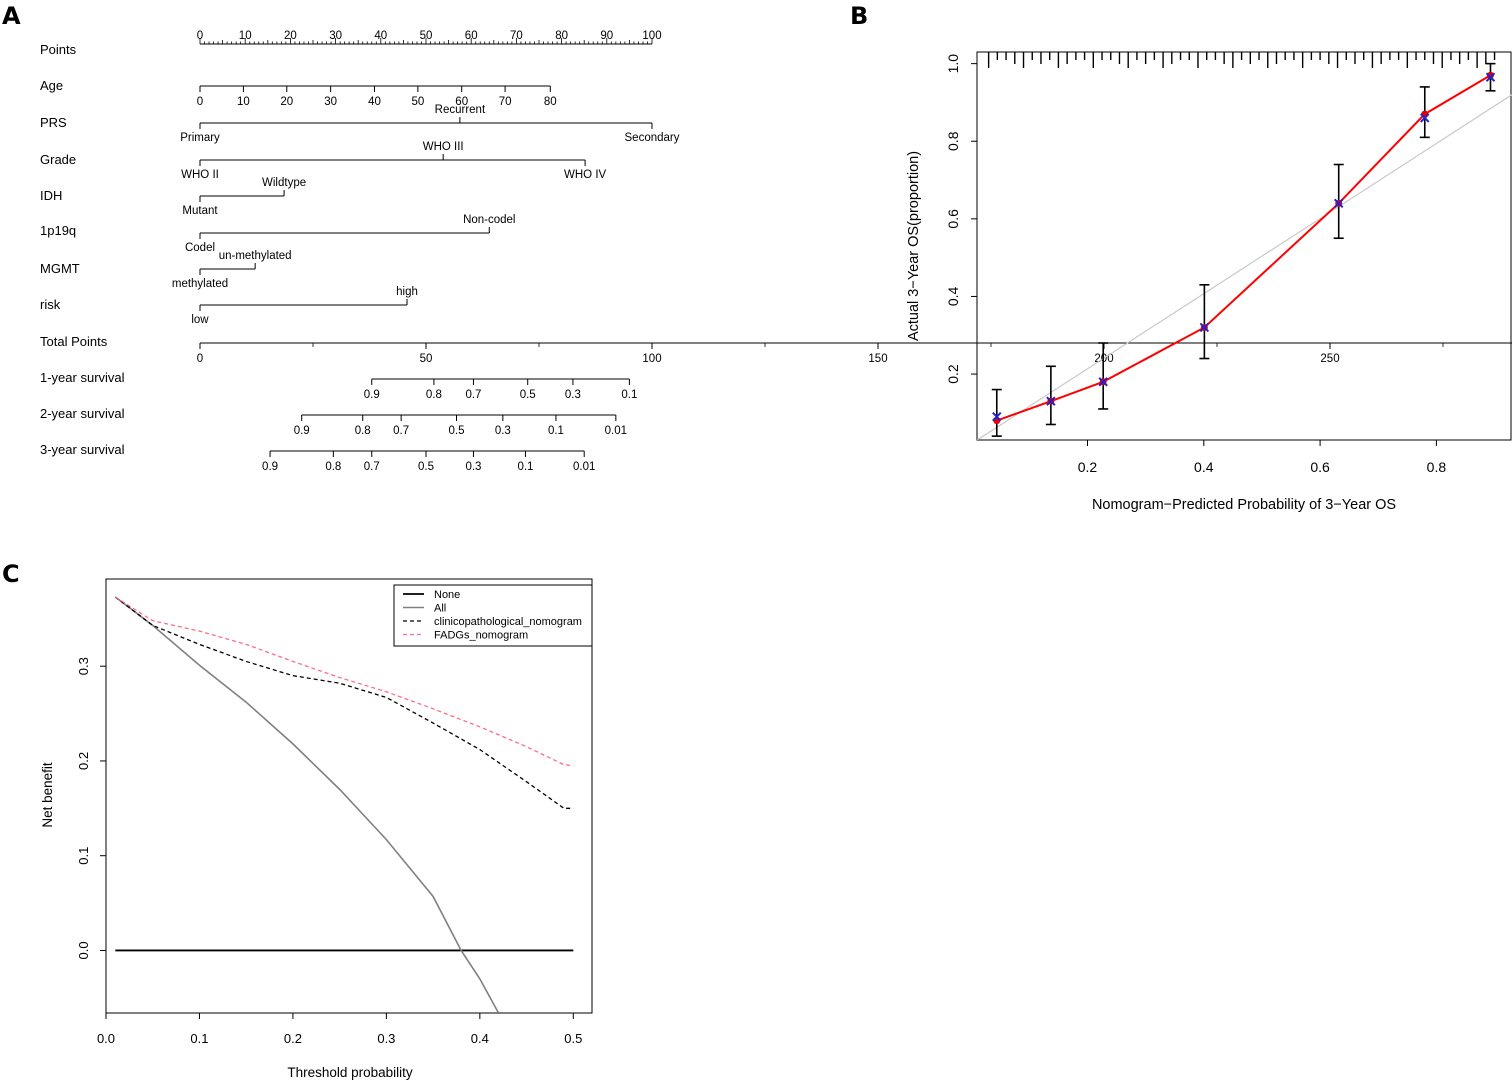  Describe the element at coordinates (471, 36) in the screenshot. I see `points-tick-label: 60` at that location.